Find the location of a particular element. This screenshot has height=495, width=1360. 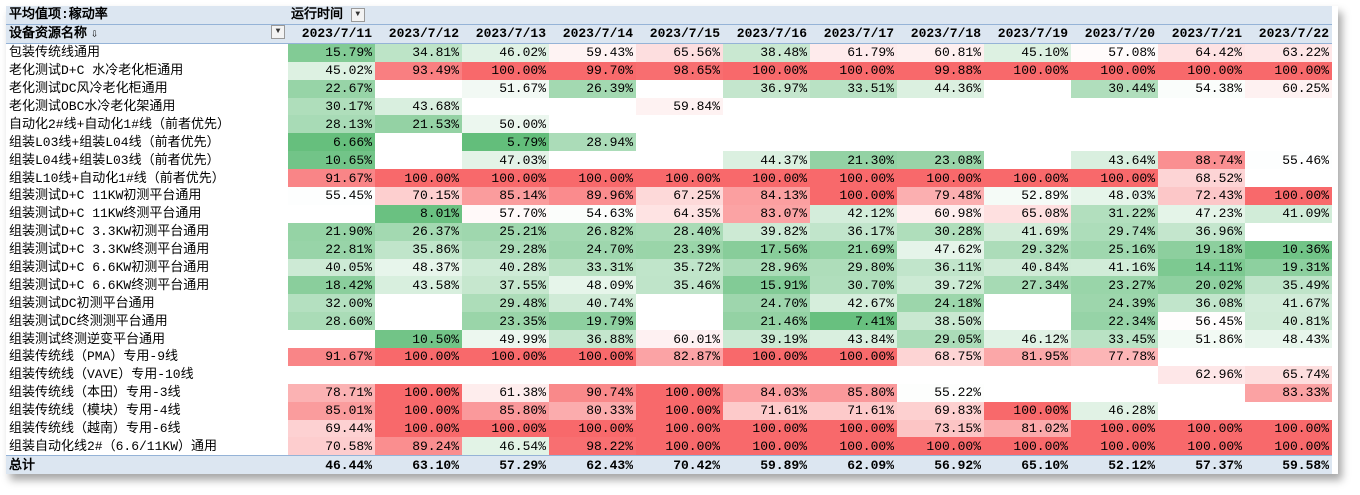

utilization-cell: 98.22% is located at coordinates (592, 446).